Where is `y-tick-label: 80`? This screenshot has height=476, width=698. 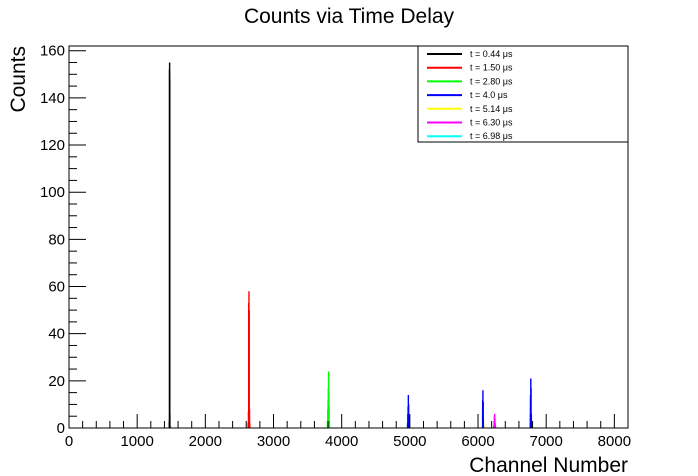
y-tick-label: 80 is located at coordinates (56, 239).